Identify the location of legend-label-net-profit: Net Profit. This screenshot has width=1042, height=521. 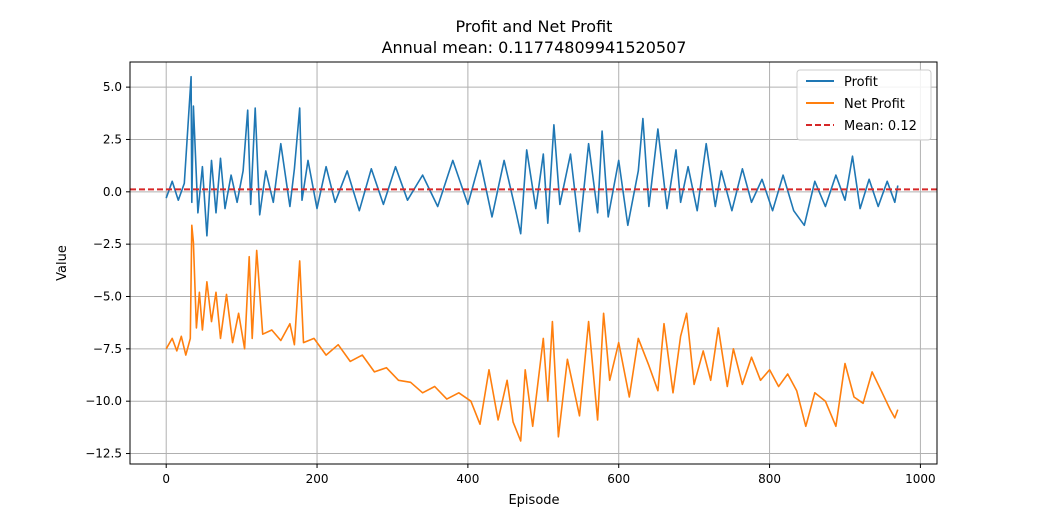
(874, 104).